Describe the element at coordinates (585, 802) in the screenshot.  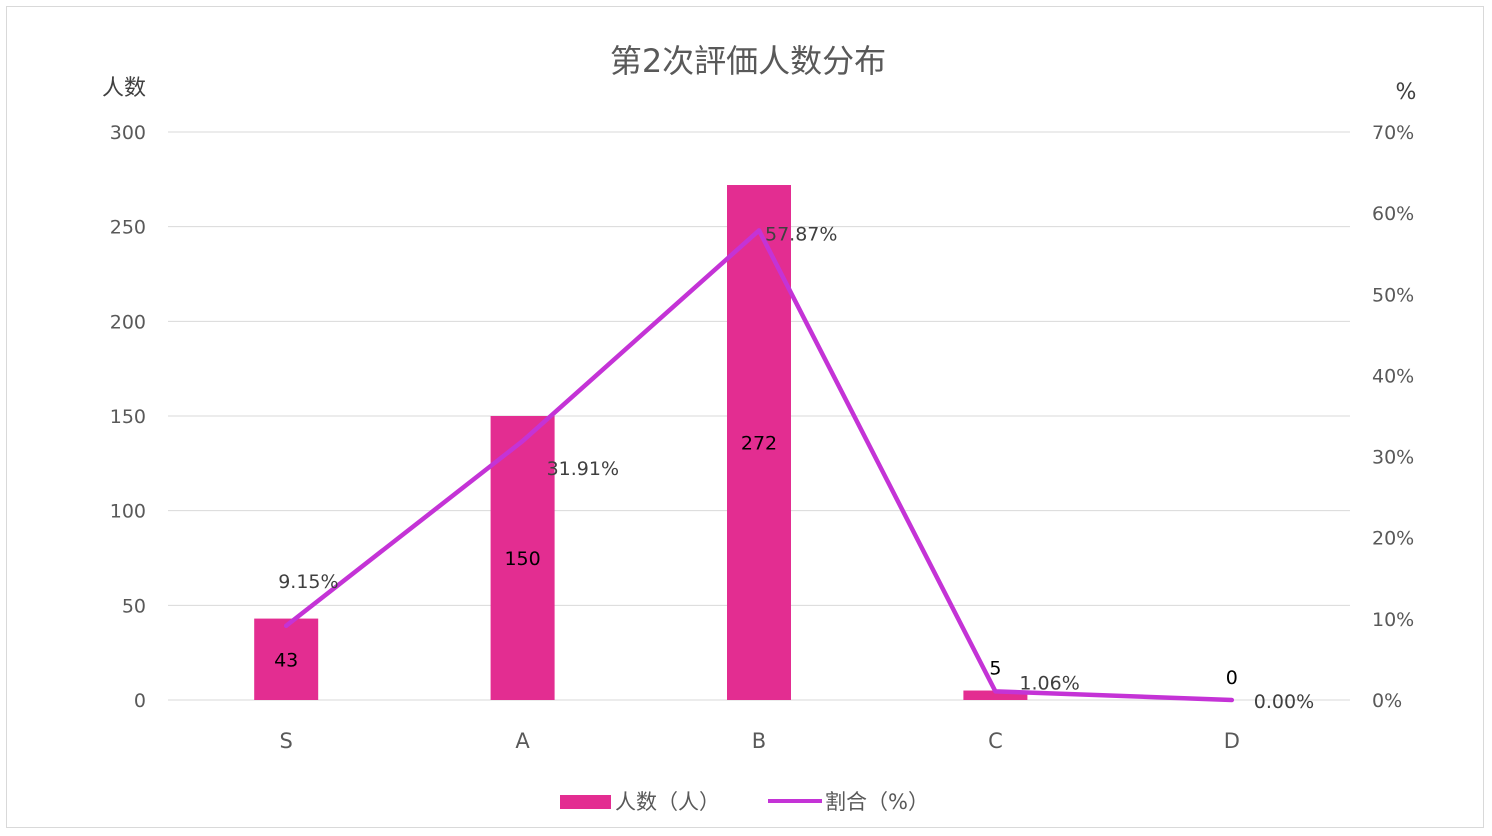
I see `legend-bar-swatch` at that location.